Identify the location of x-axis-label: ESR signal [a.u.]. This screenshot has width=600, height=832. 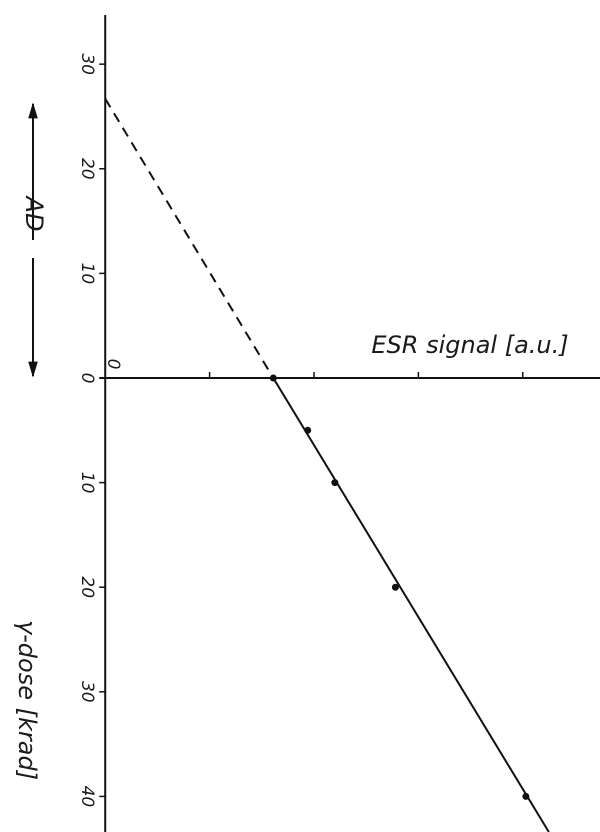
(469, 345).